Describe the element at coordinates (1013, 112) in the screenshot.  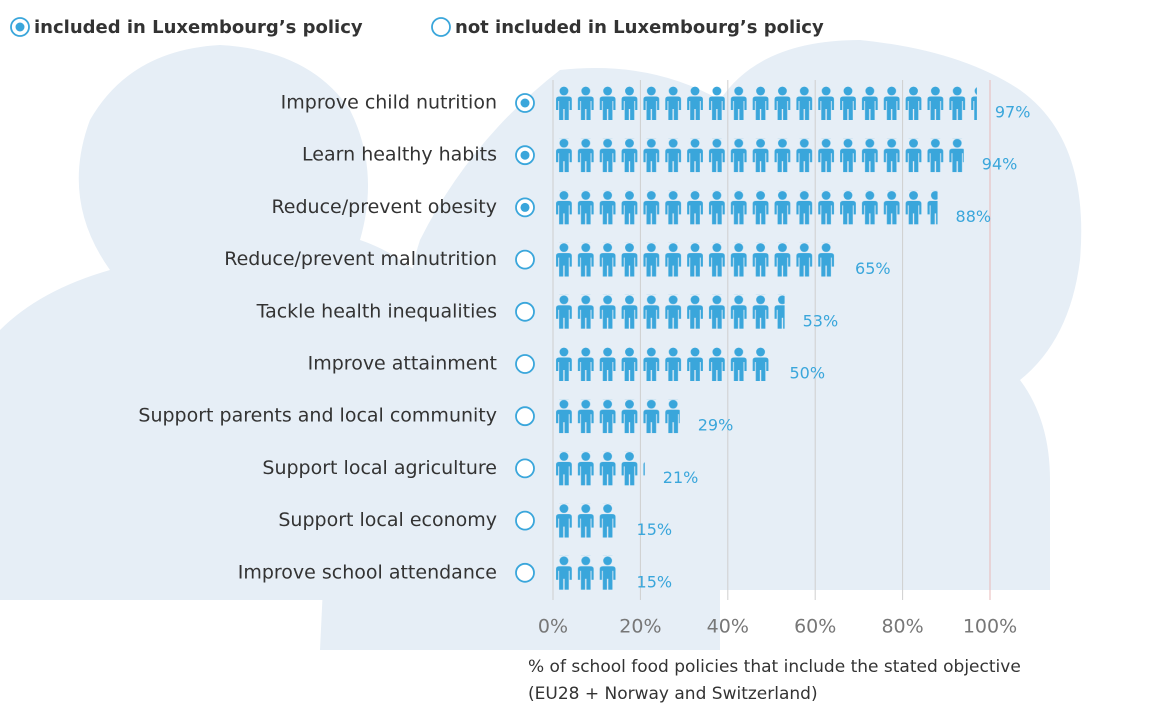
I see `value-label: 97%` at that location.